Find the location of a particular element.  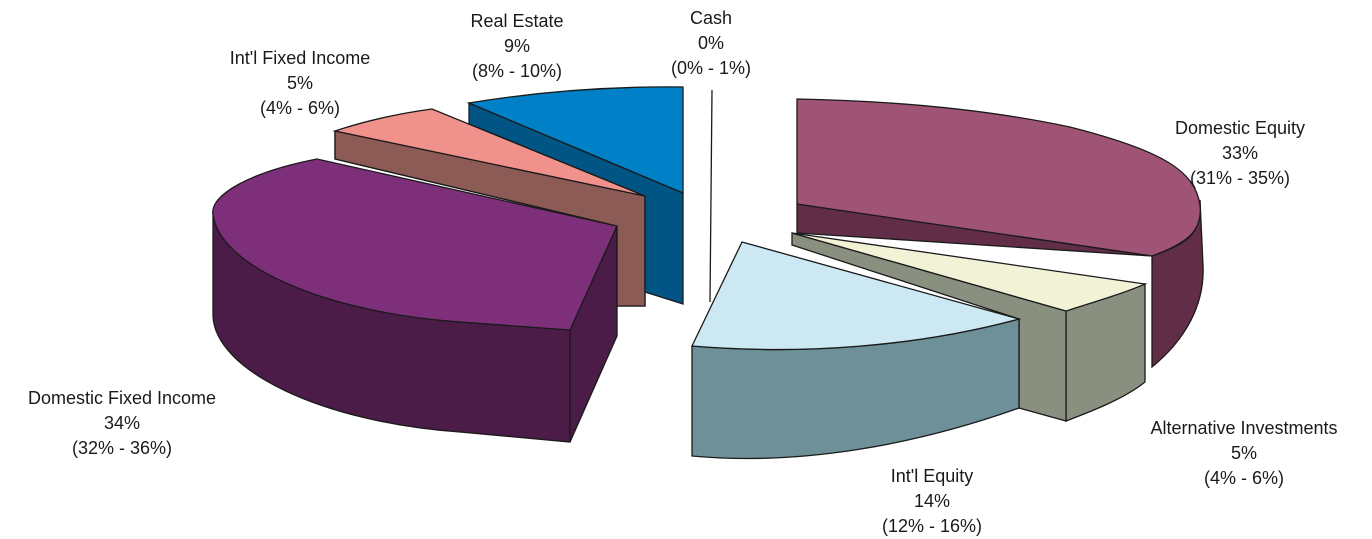

slice-alternative-investments-side is located at coordinates (1105, 352).